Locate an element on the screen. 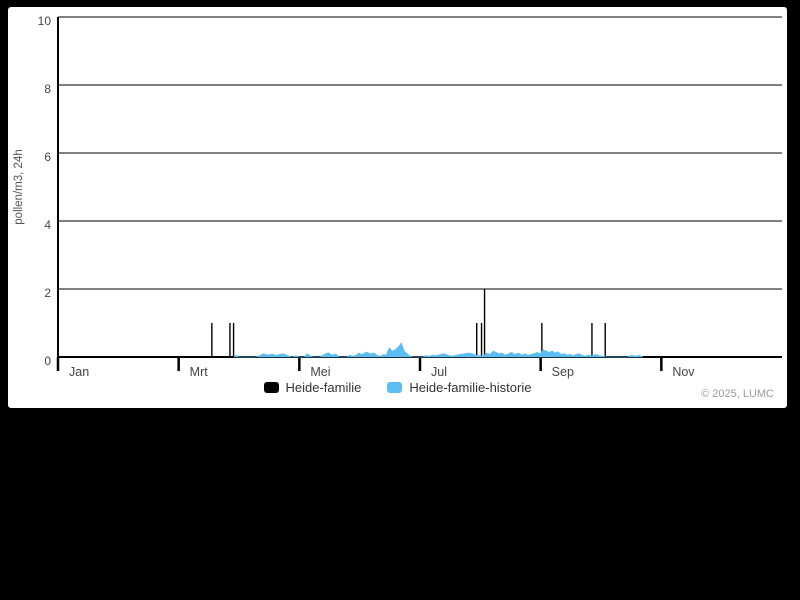 The image size is (800, 600). legend-label: Heide-familie is located at coordinates (323, 387).